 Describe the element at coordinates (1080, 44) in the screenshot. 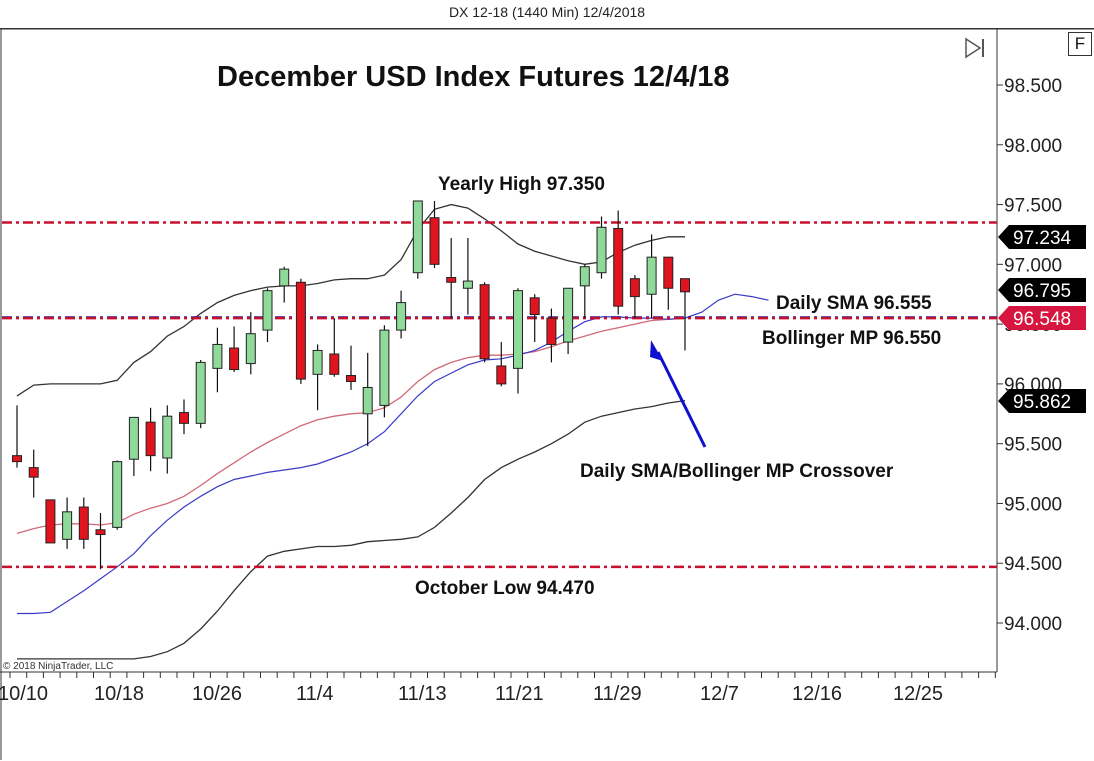

I see `f-button: F` at that location.